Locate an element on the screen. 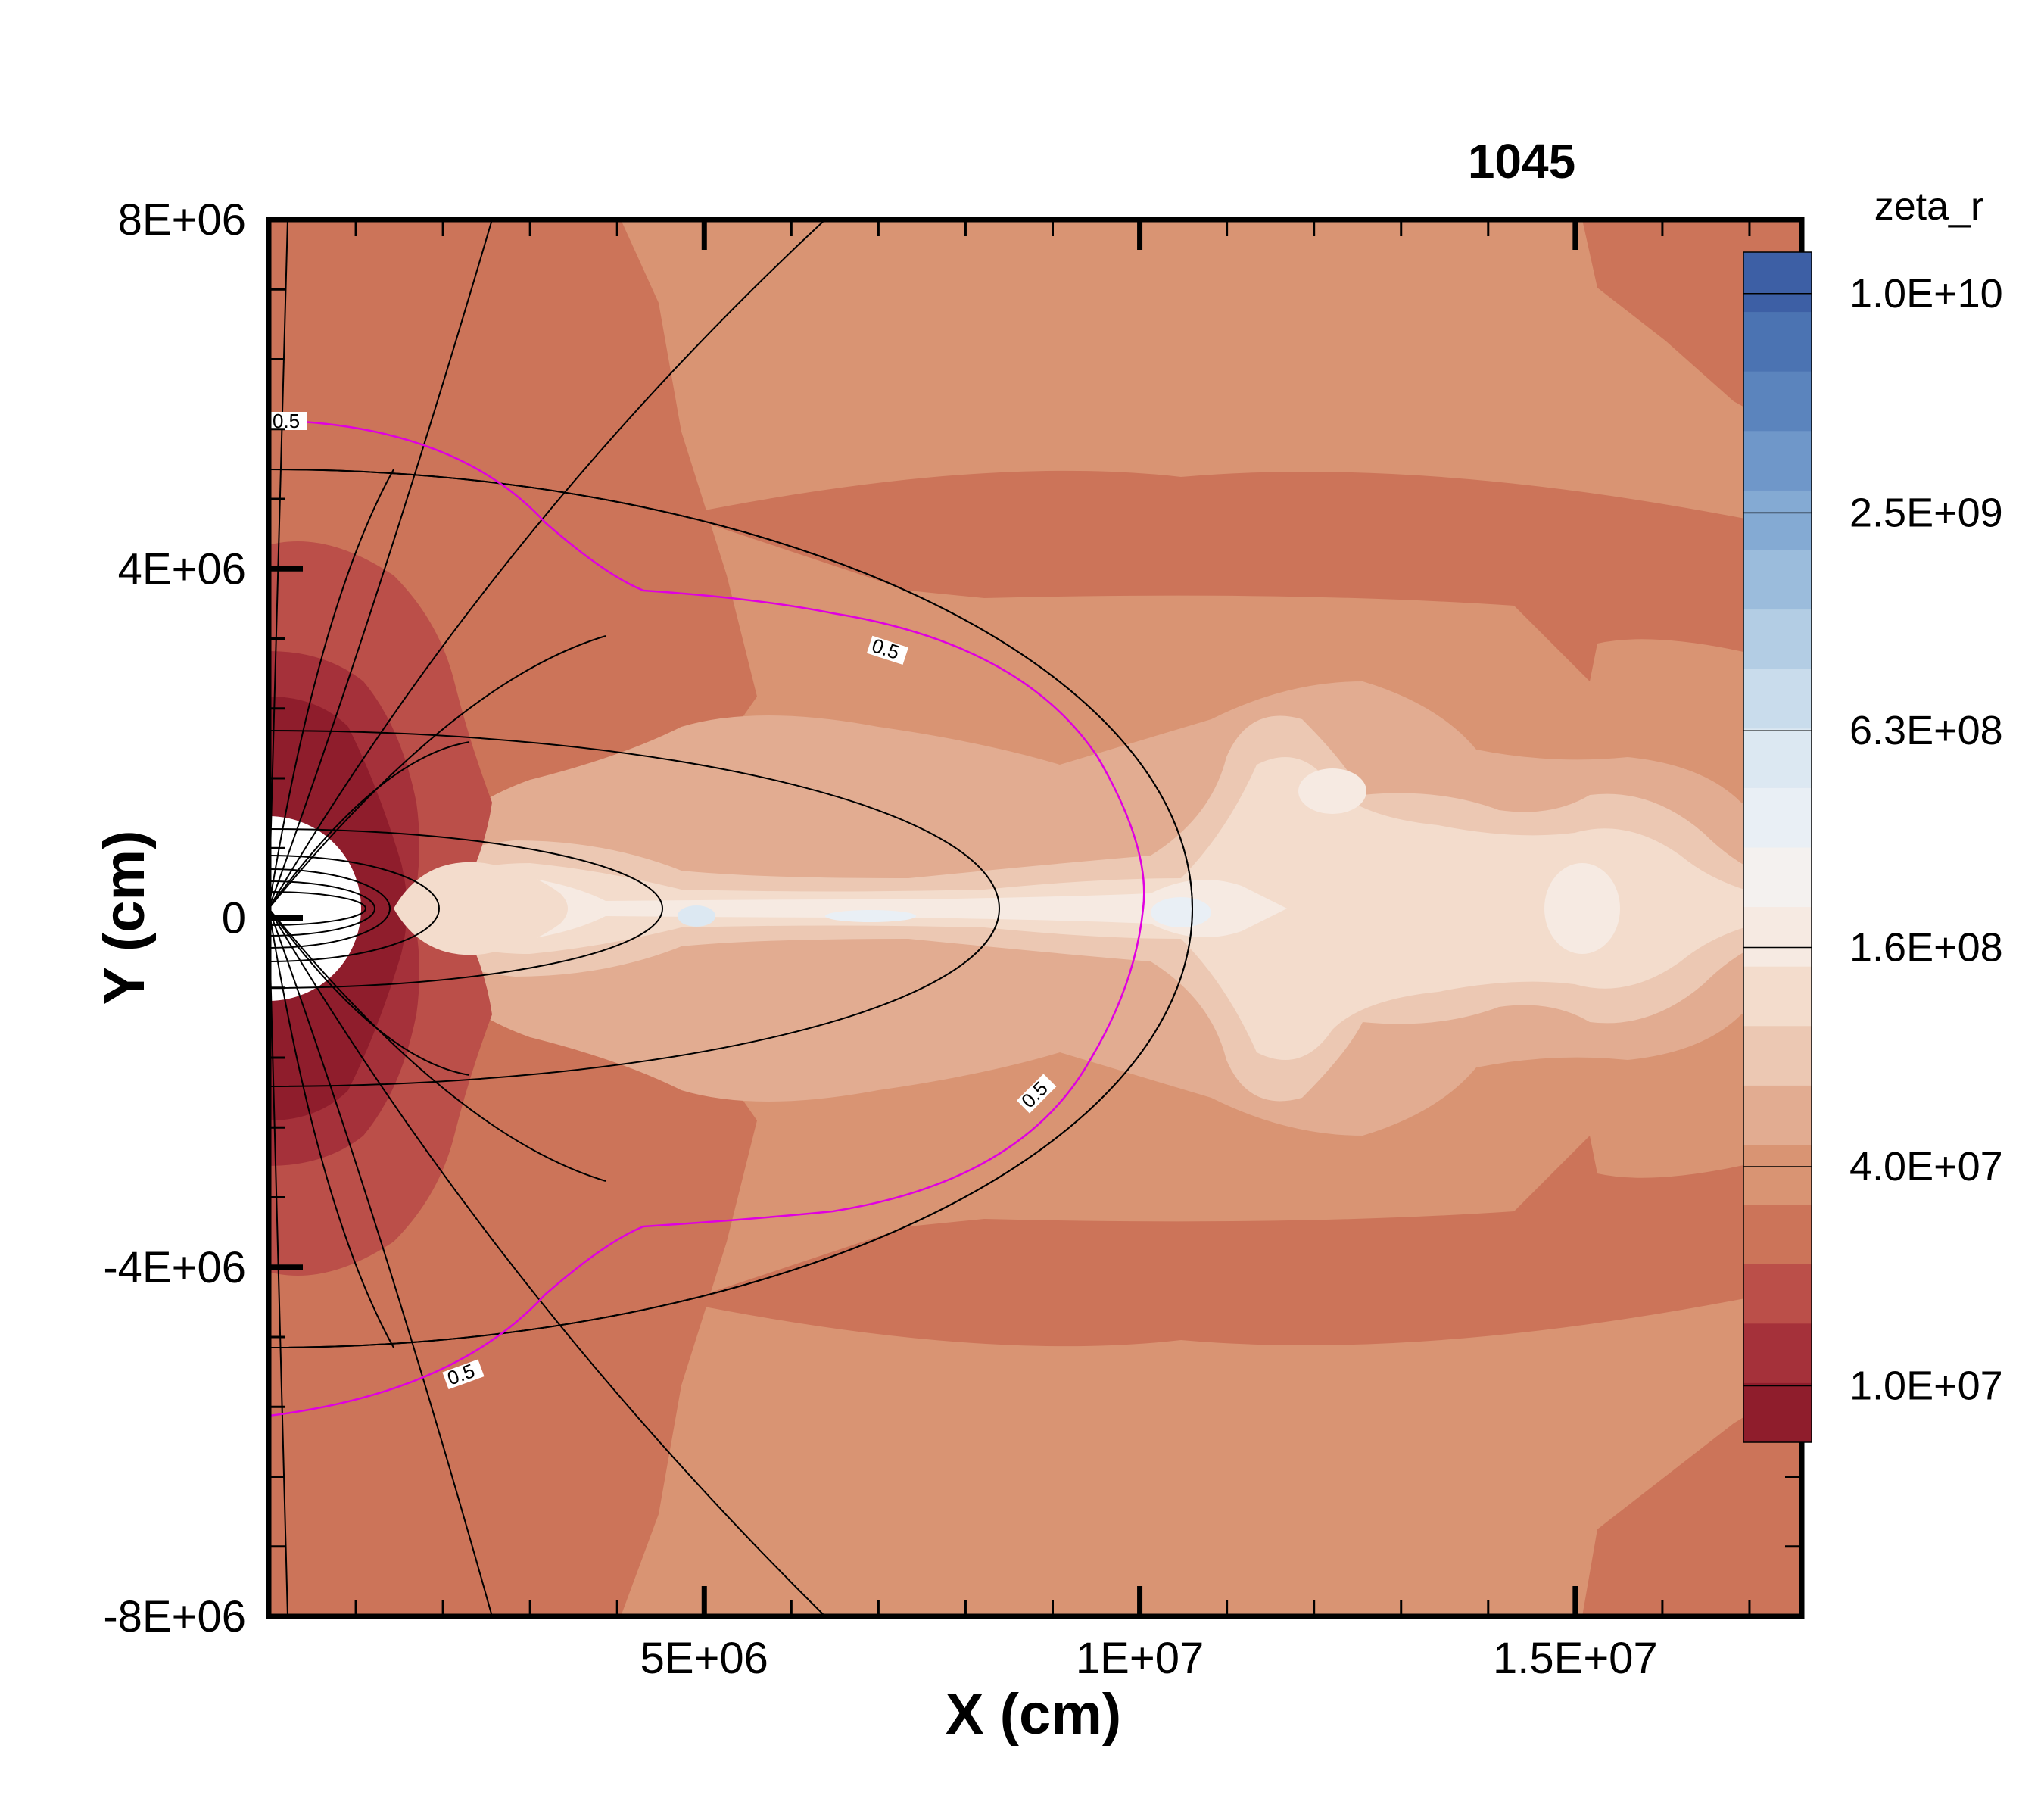 Image resolution: width=2044 pixels, height=1817 pixels. colorbar-label: 4.0E+07 is located at coordinates (1926, 1166).